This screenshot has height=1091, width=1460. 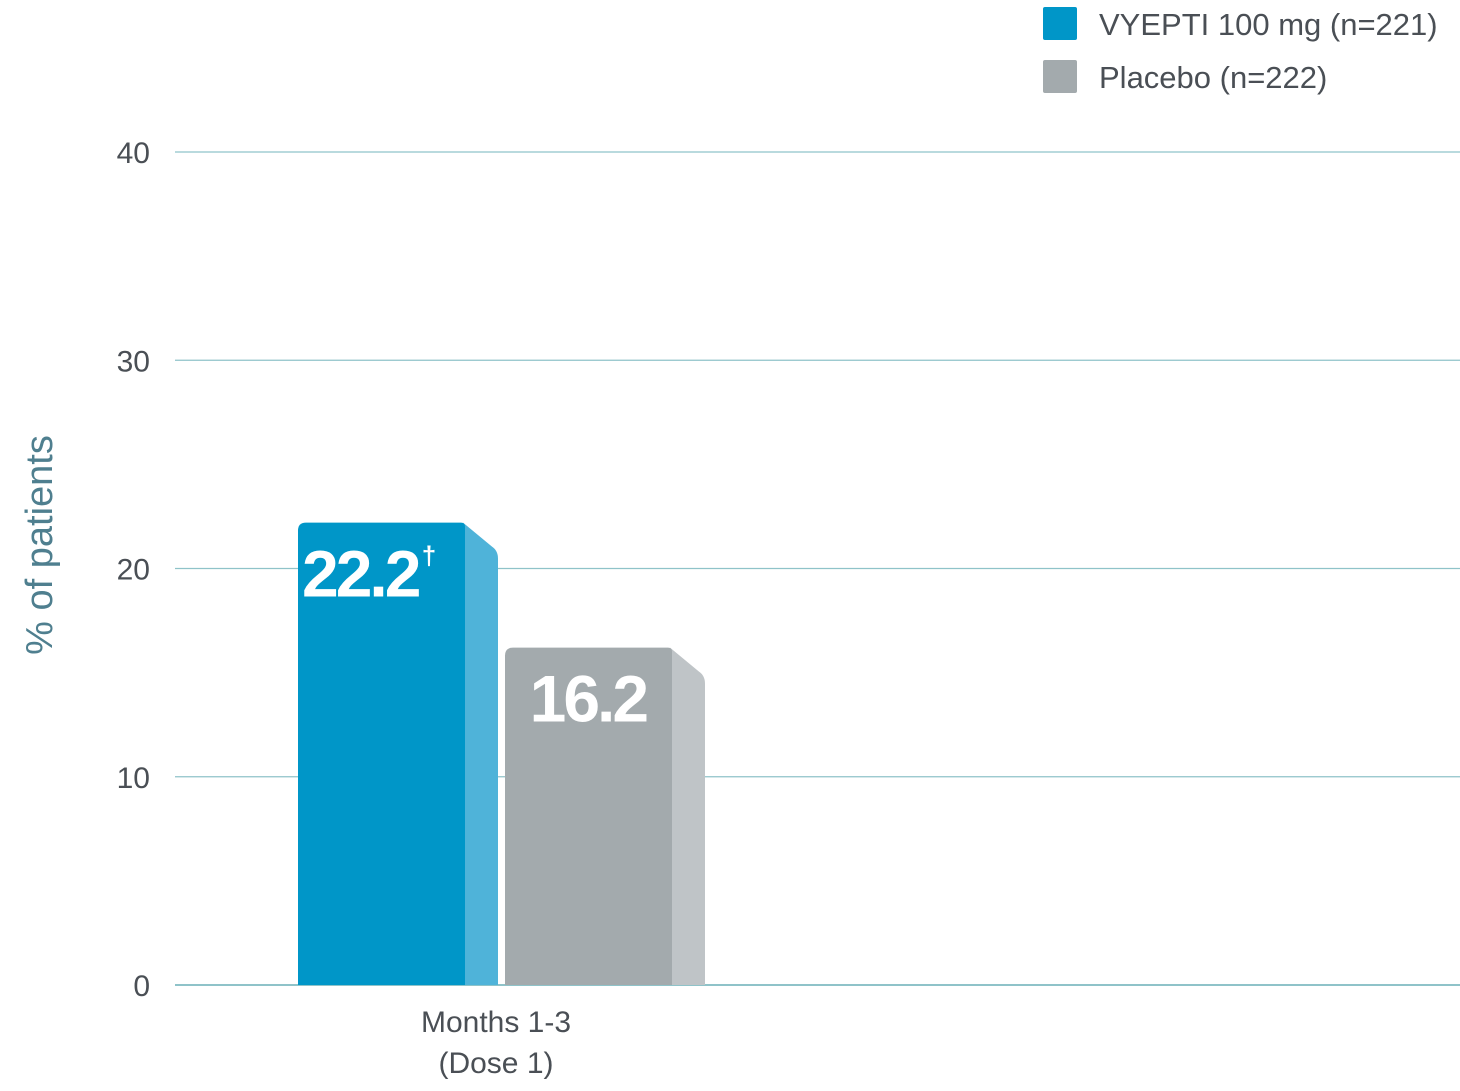 I want to click on bars: 22.2 † 16.2, so click(x=501, y=753).